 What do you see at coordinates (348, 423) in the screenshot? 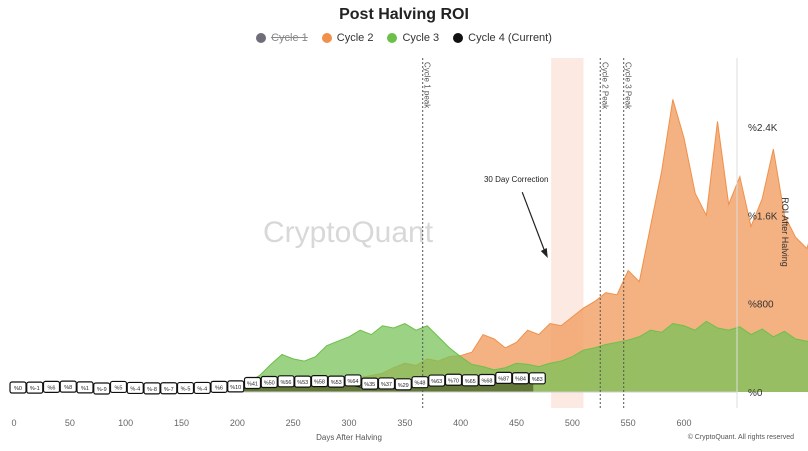
I see `x-tick-label: 300` at bounding box center [348, 423].